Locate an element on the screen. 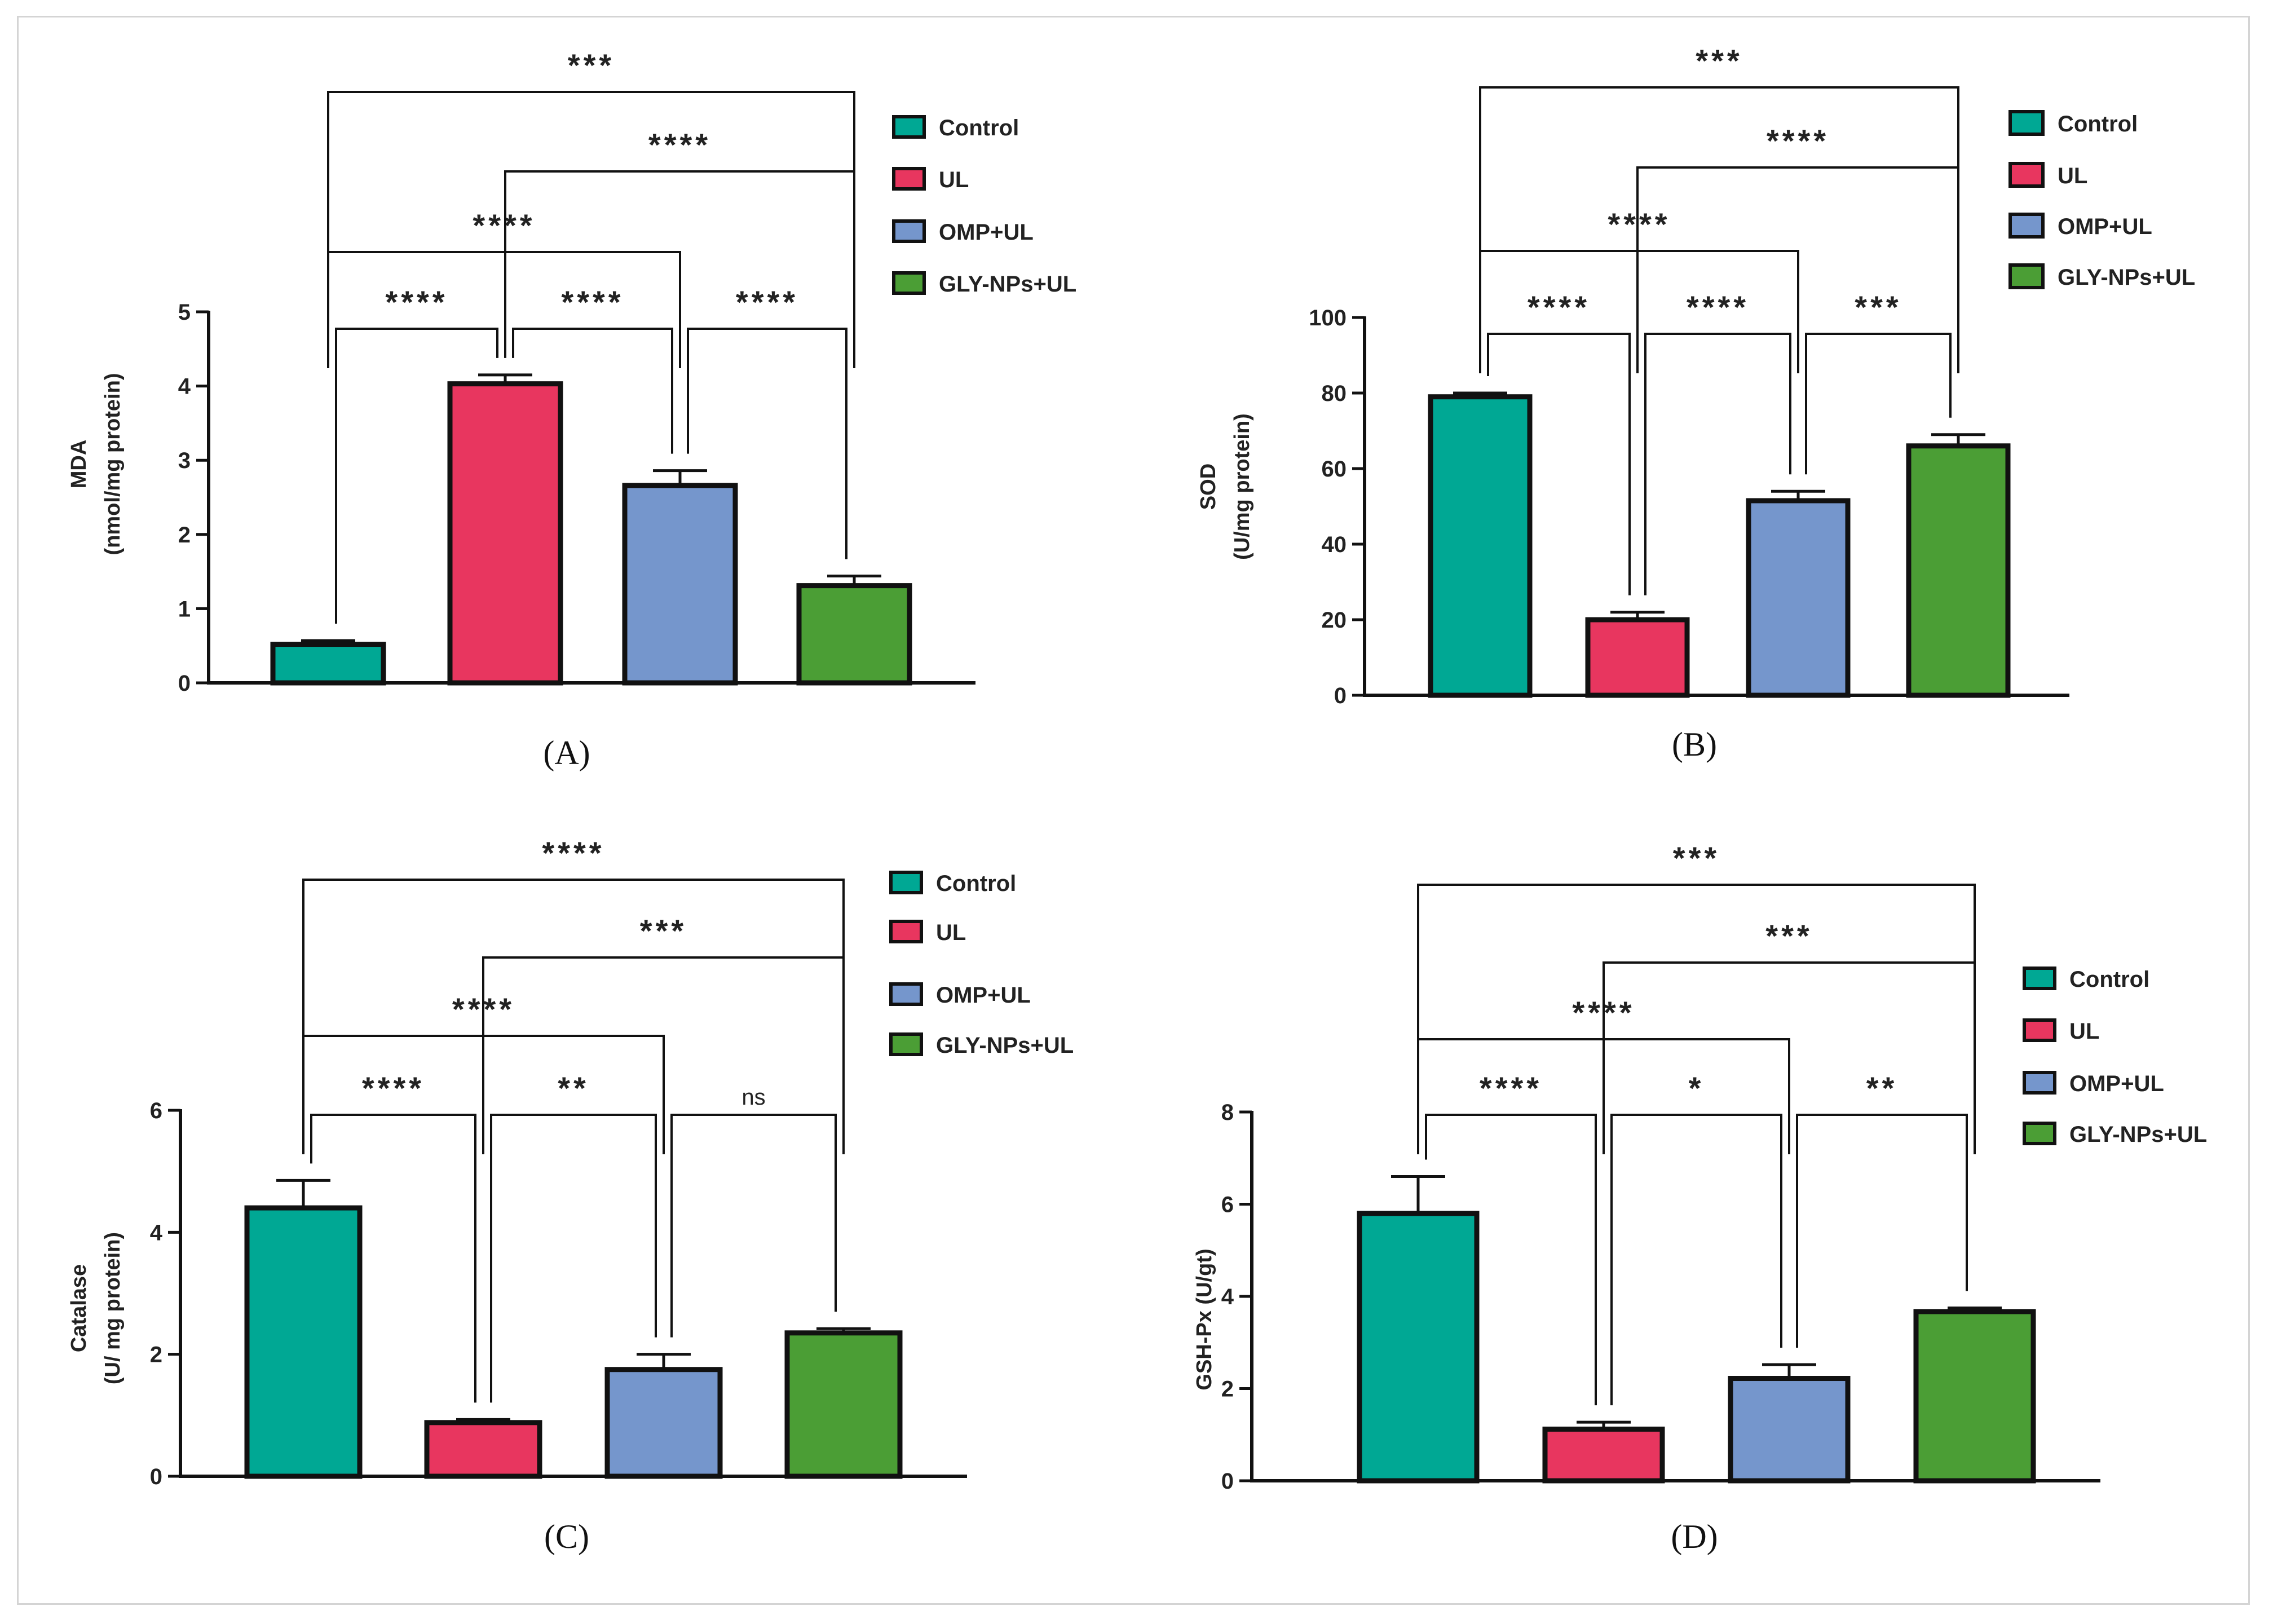 The height and width of the screenshot is (1624, 2269). figure-caption: (B) is located at coordinates (1694, 744).